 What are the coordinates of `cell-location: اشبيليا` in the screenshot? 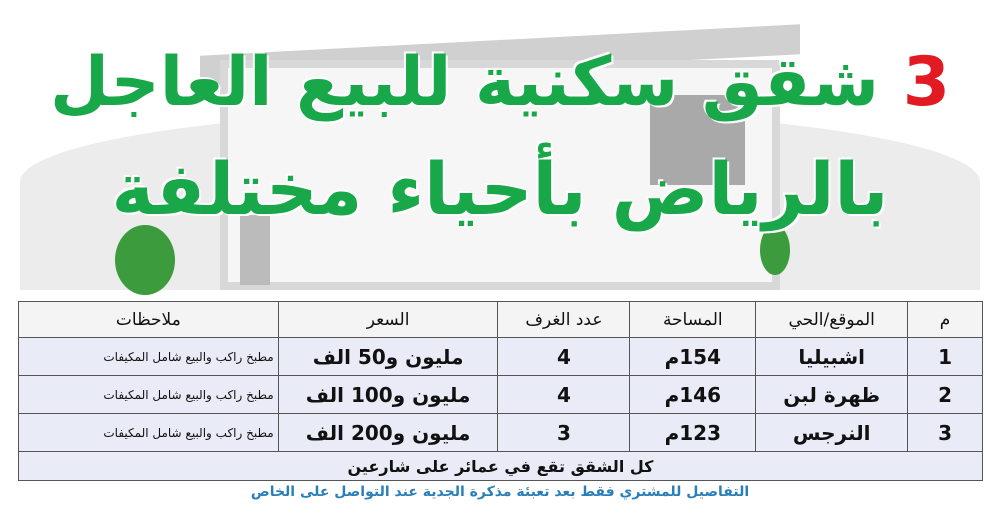 It's located at (832, 356).